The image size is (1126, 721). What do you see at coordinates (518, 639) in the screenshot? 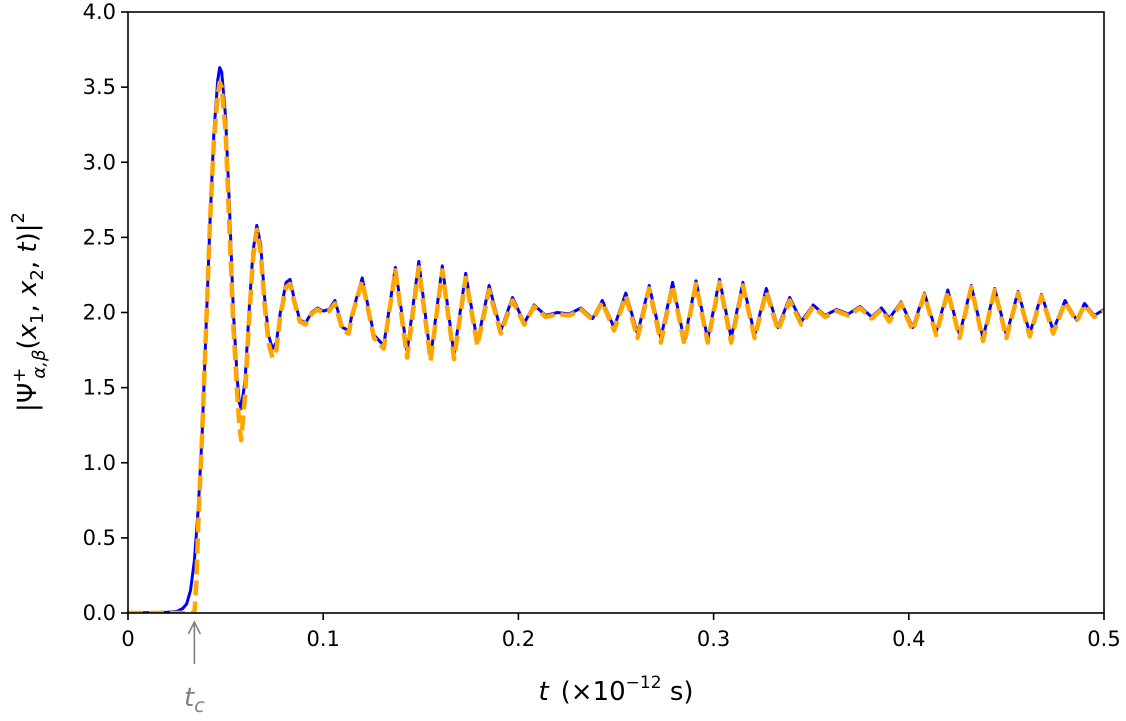
I see `x-tick-label: 0.2` at bounding box center [518, 639].